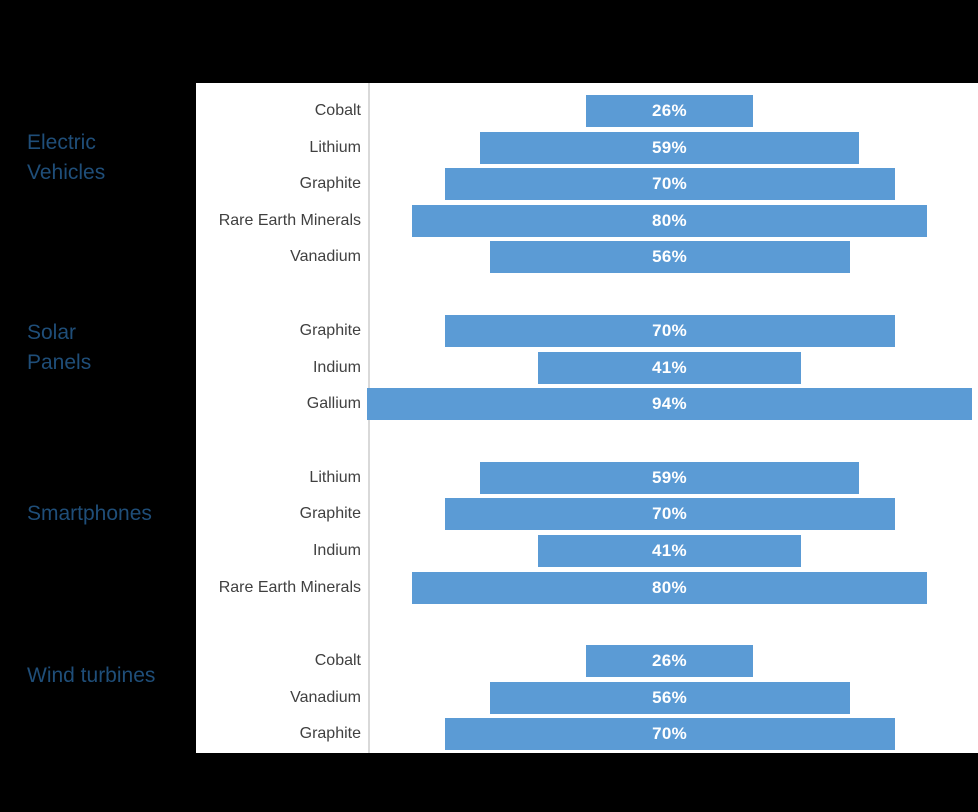 The image size is (978, 812). What do you see at coordinates (66, 158) in the screenshot?
I see `group-label-electric-vehicles: Electric Vehicles` at bounding box center [66, 158].